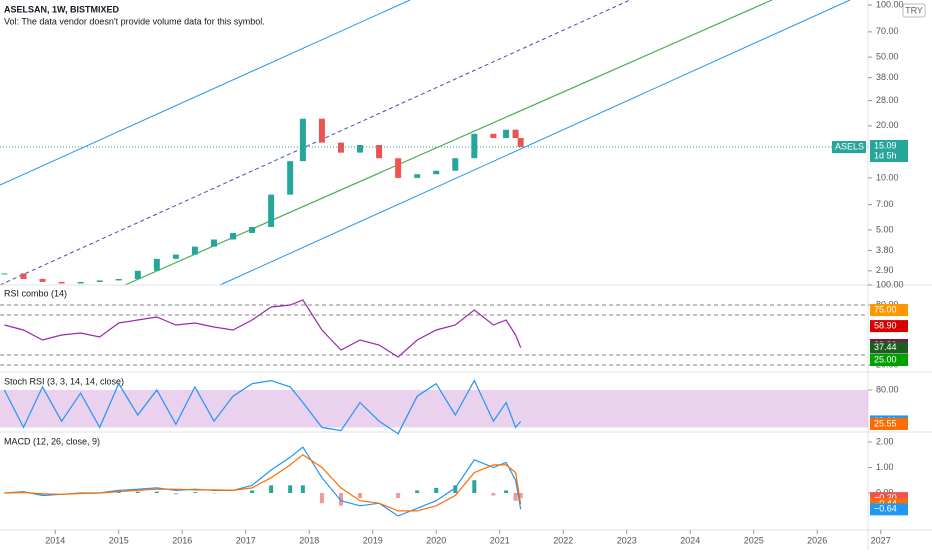 The height and width of the screenshot is (555, 932). Describe the element at coordinates (754, 540) in the screenshot. I see `x-tick-label: 2025` at that location.